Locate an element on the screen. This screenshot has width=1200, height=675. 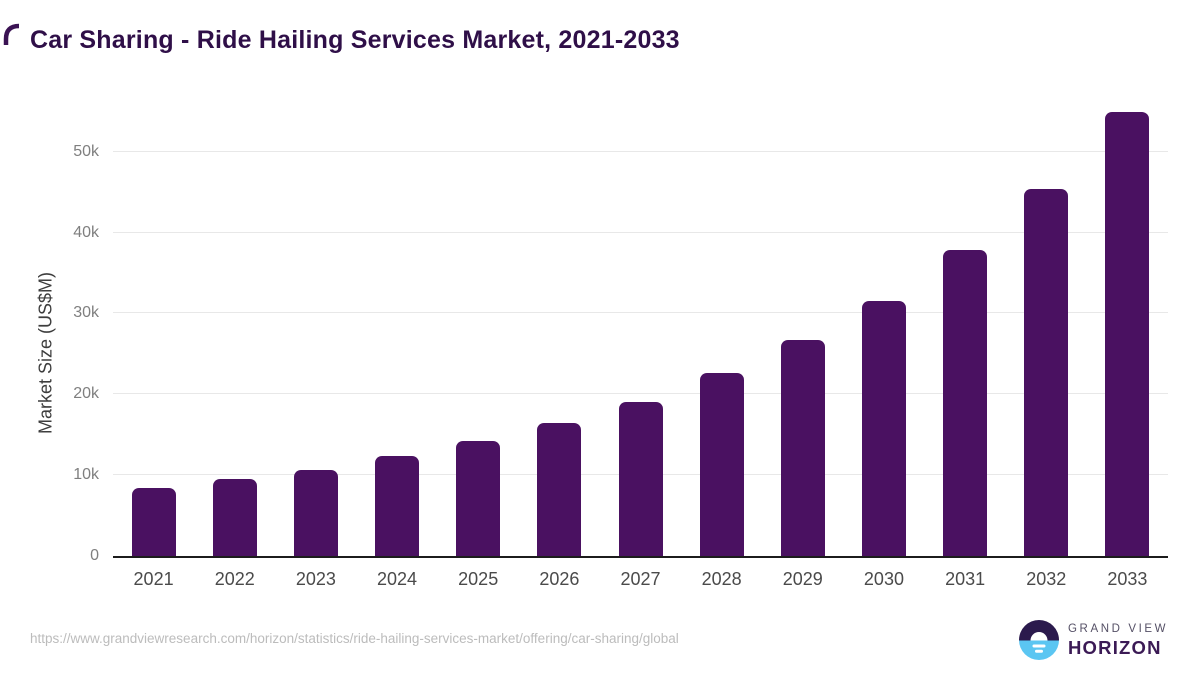
bar-2029 is located at coordinates (802, 448).